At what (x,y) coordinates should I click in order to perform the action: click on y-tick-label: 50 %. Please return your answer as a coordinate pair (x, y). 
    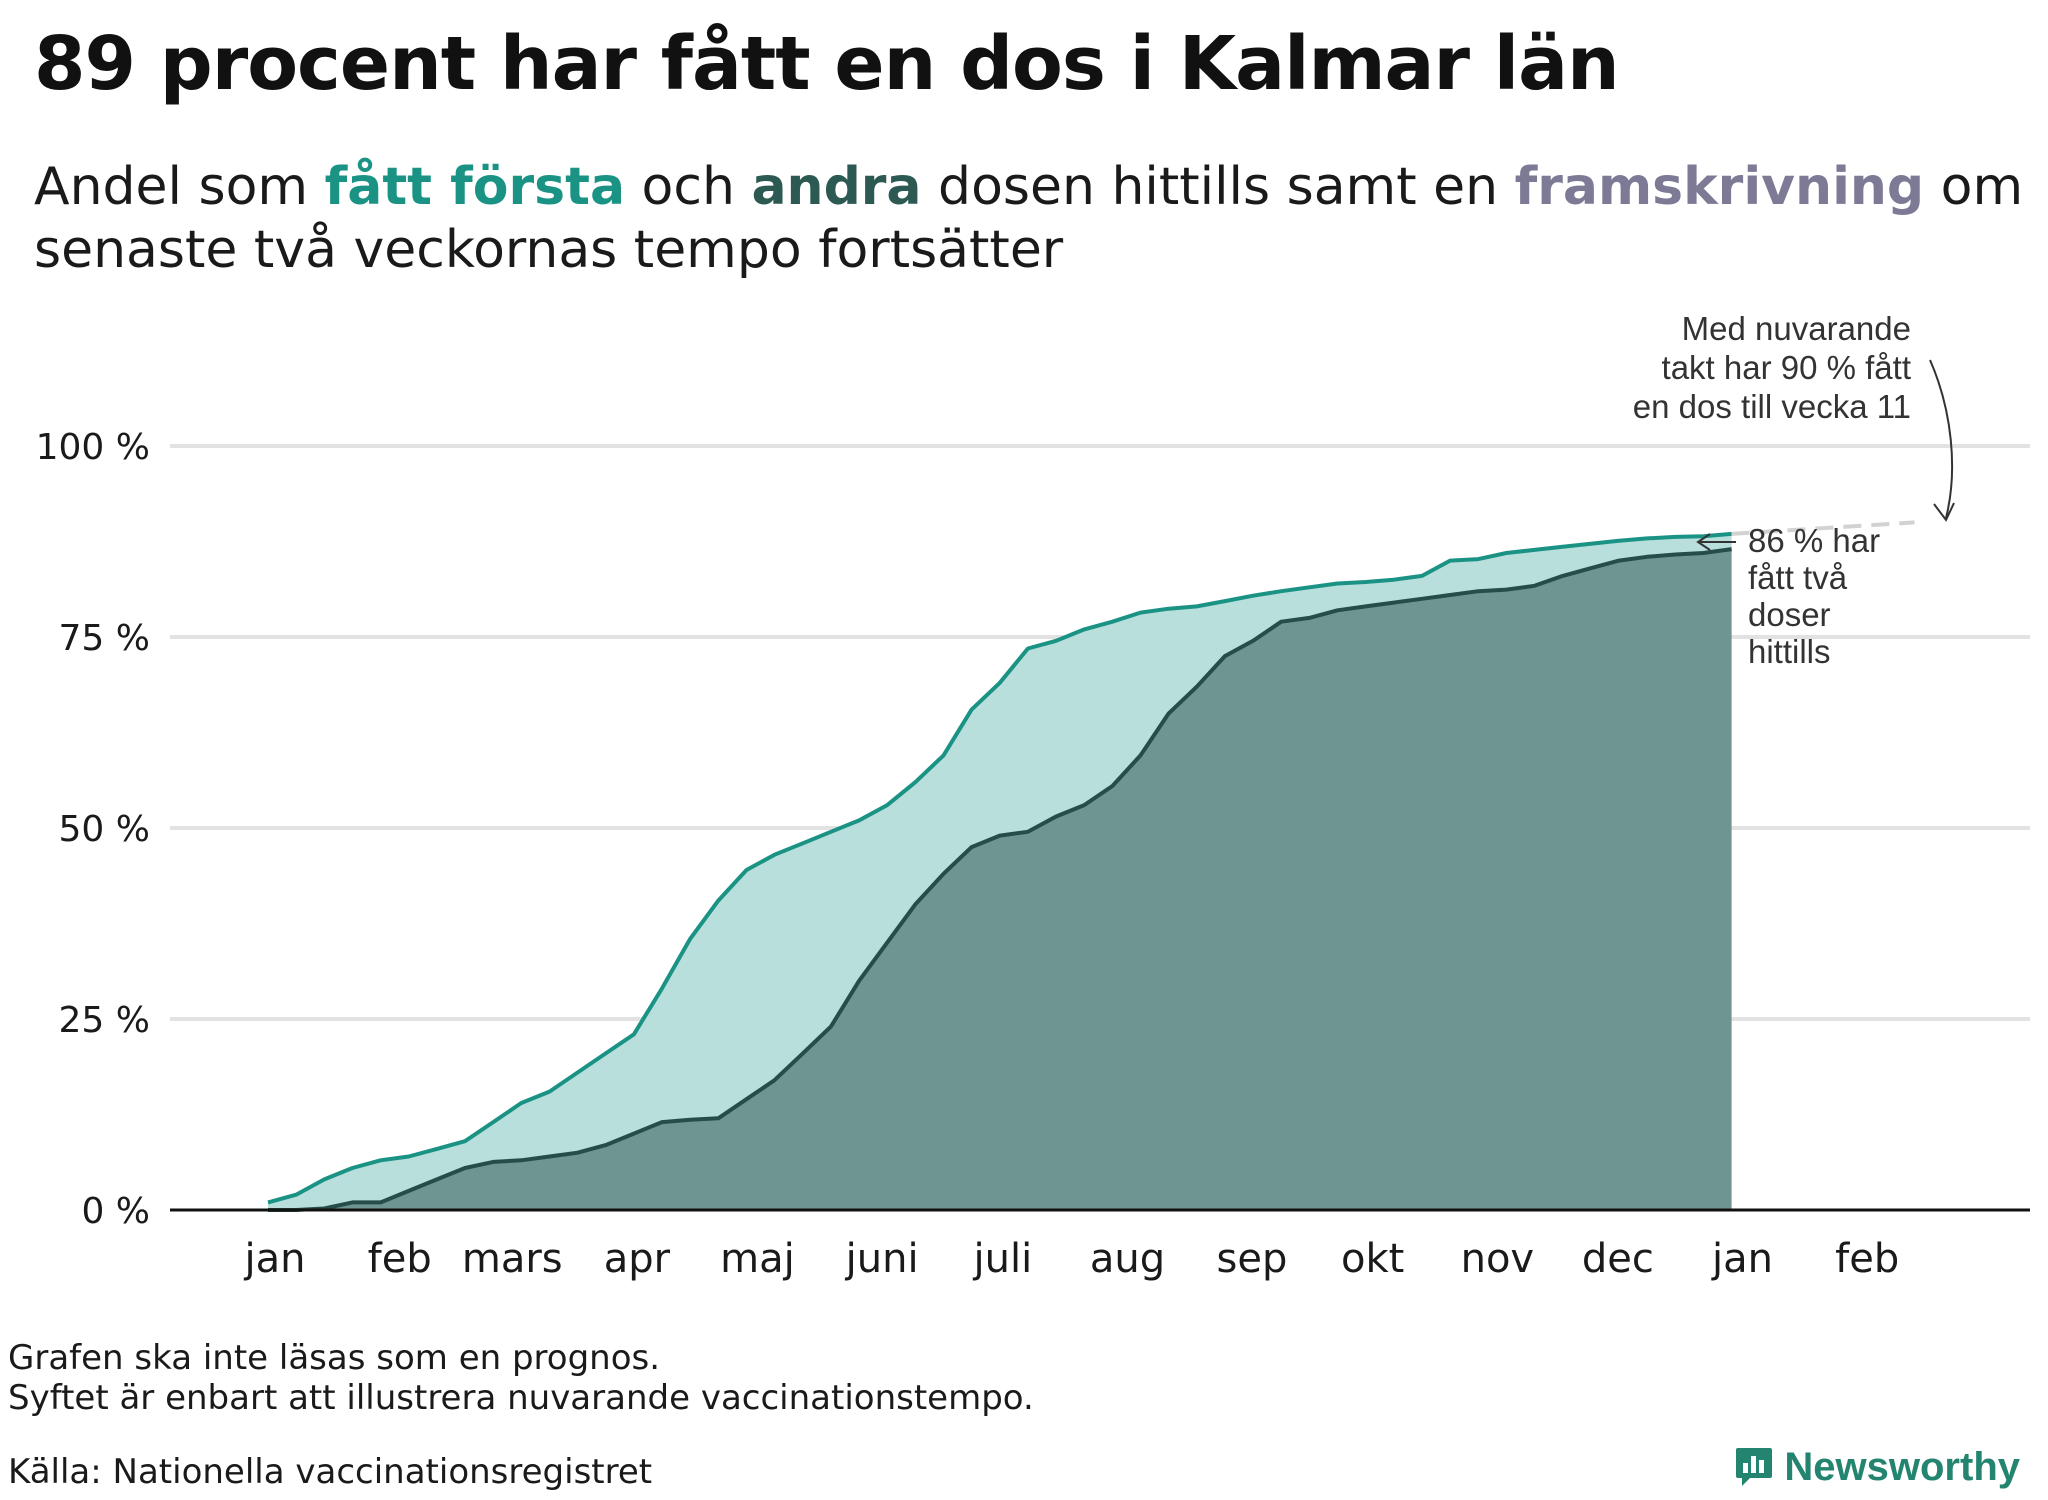
    Looking at the image, I should click on (104, 829).